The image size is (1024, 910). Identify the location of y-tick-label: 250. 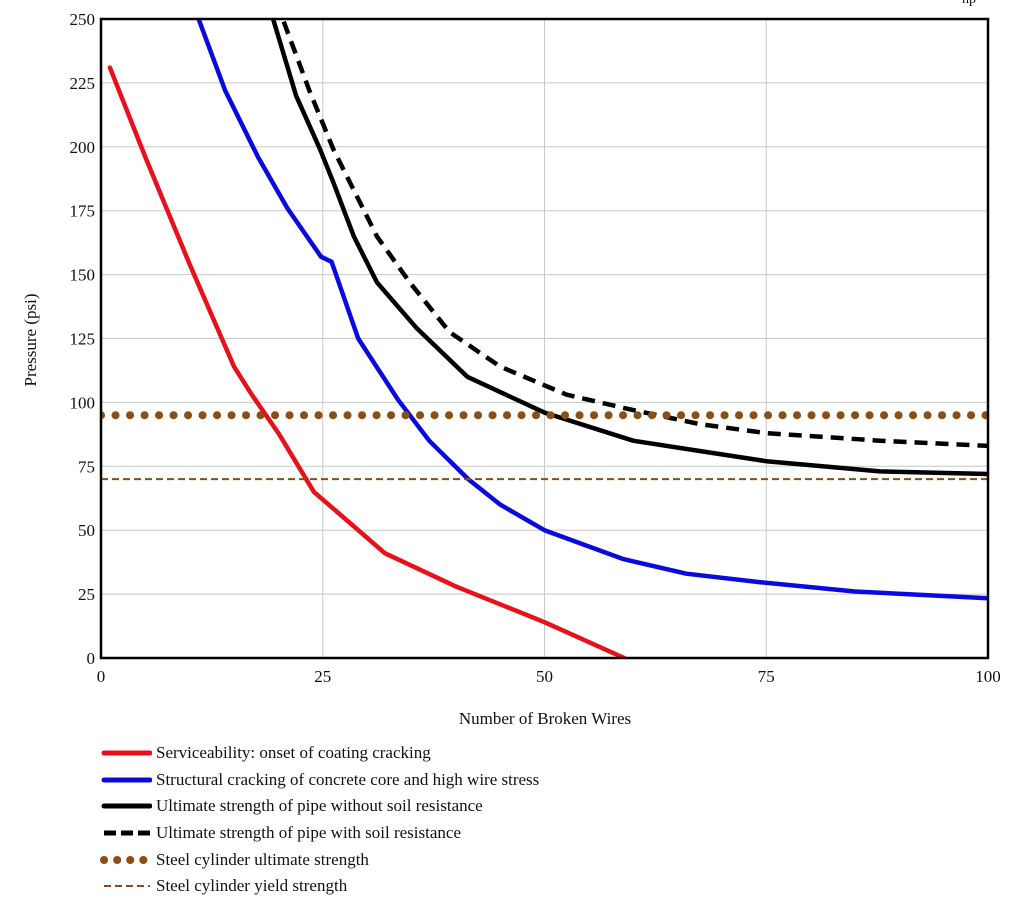
(83, 19).